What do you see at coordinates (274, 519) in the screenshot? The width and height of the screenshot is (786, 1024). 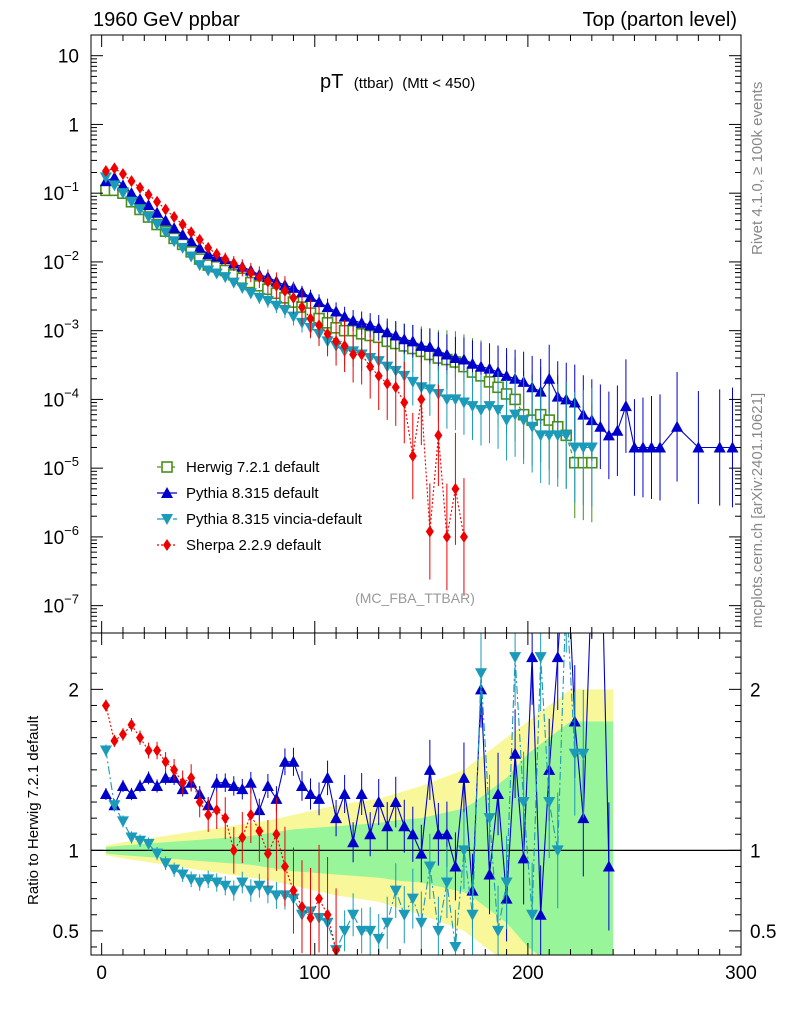 I see `legend-label: Pythia 8.315 vincia-default` at bounding box center [274, 519].